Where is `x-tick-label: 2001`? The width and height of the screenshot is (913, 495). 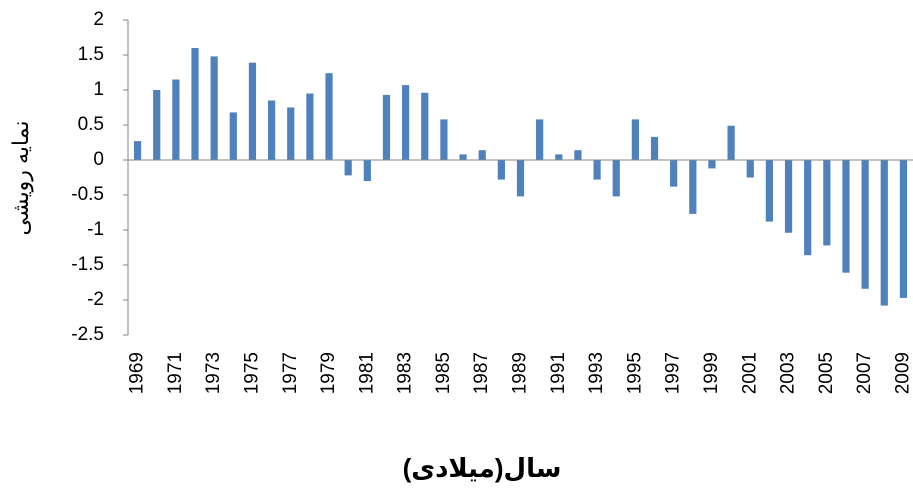 x-tick-label: 2001 is located at coordinates (749, 373).